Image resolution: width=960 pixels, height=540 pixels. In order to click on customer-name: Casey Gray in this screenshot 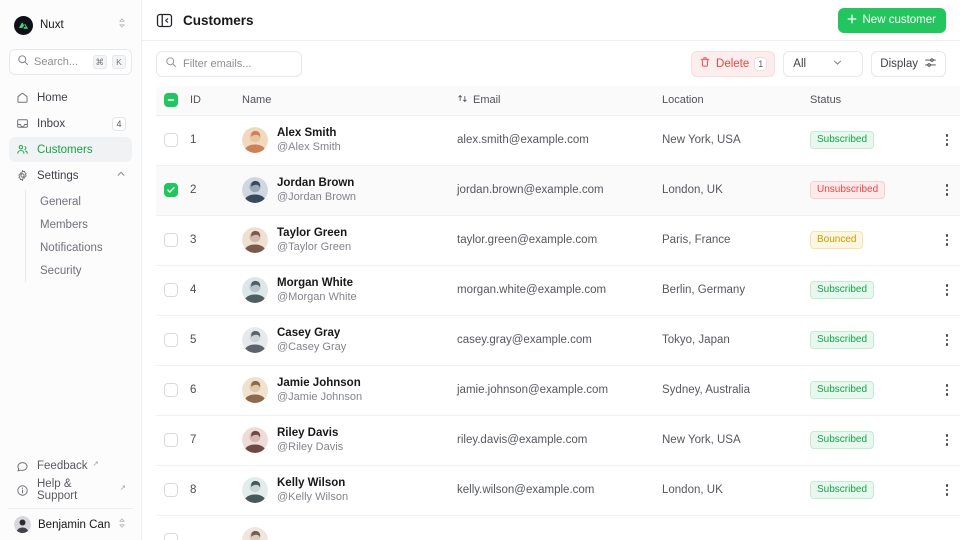, I will do `click(309, 333)`.